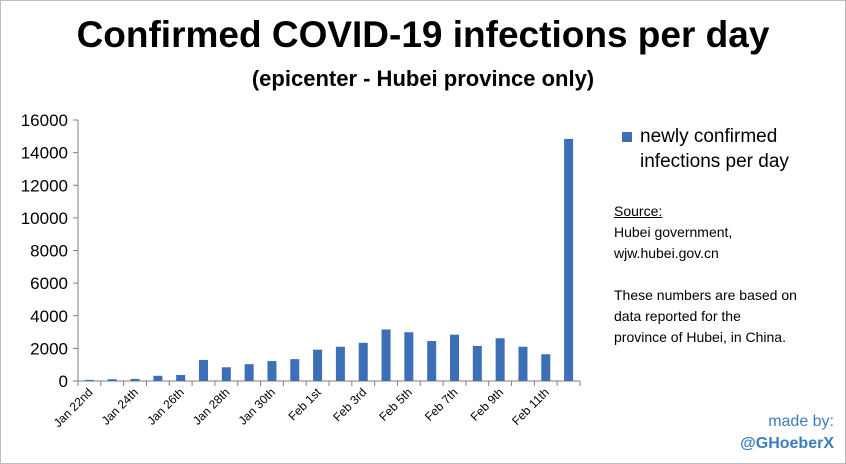  I want to click on y-tick-label: 0, so click(63, 381).